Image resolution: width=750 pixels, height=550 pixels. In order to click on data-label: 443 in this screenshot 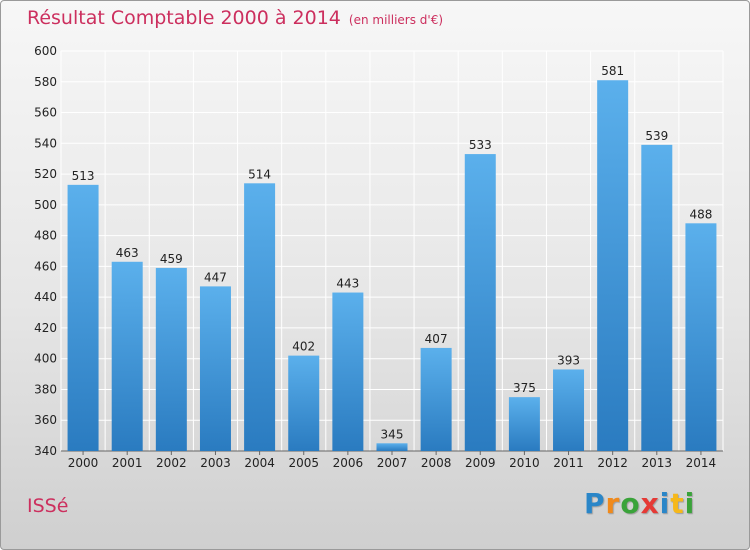, I will do `click(347, 284)`.